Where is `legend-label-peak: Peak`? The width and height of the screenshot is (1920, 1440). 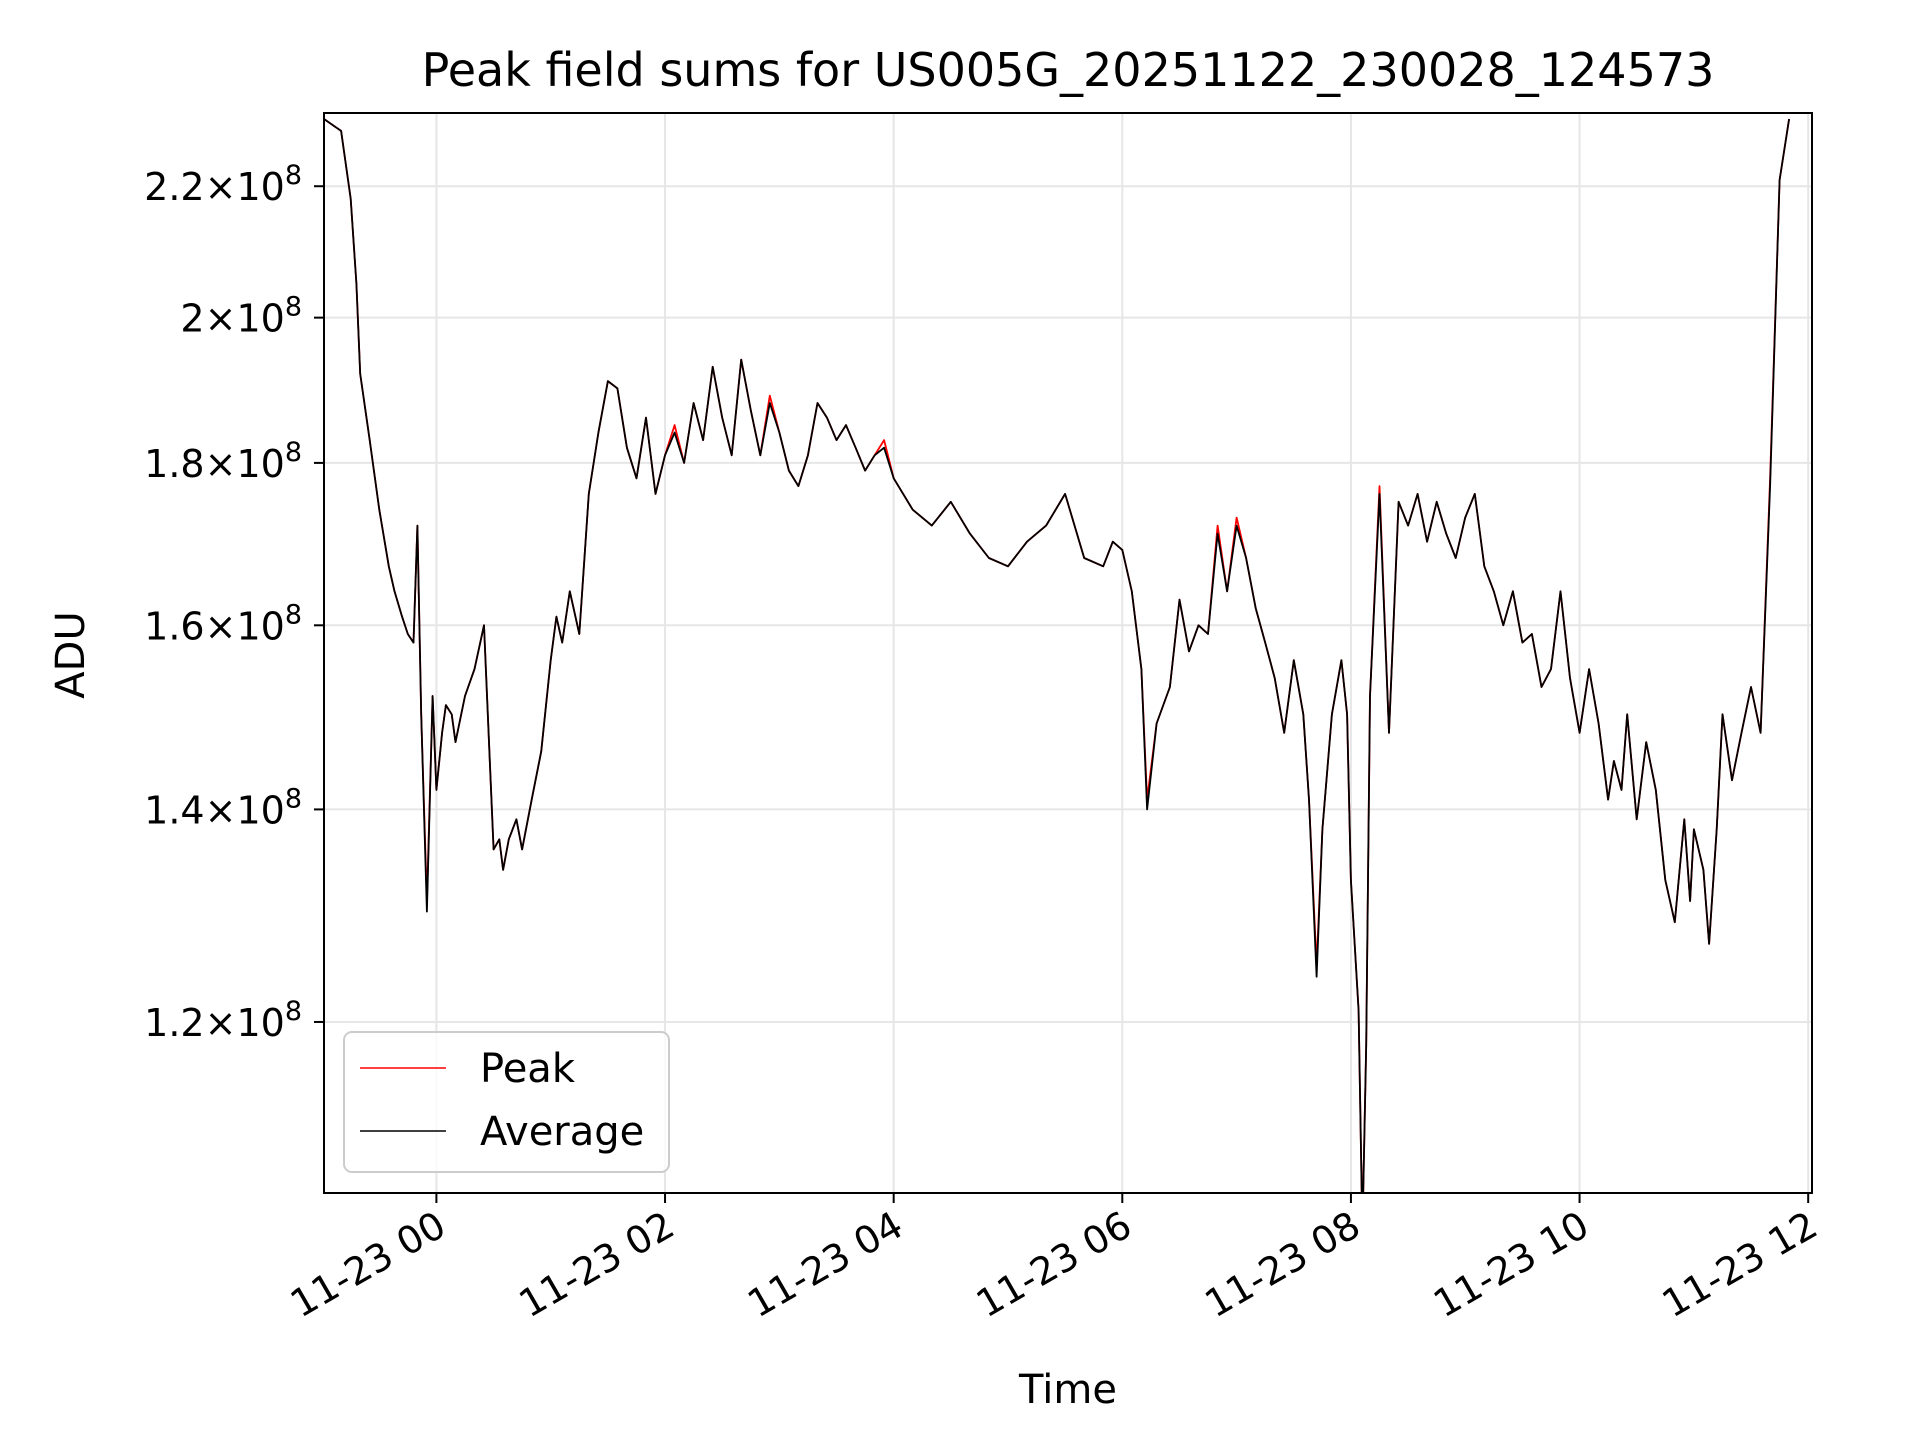
legend-label-peak: Peak is located at coordinates (528, 1069).